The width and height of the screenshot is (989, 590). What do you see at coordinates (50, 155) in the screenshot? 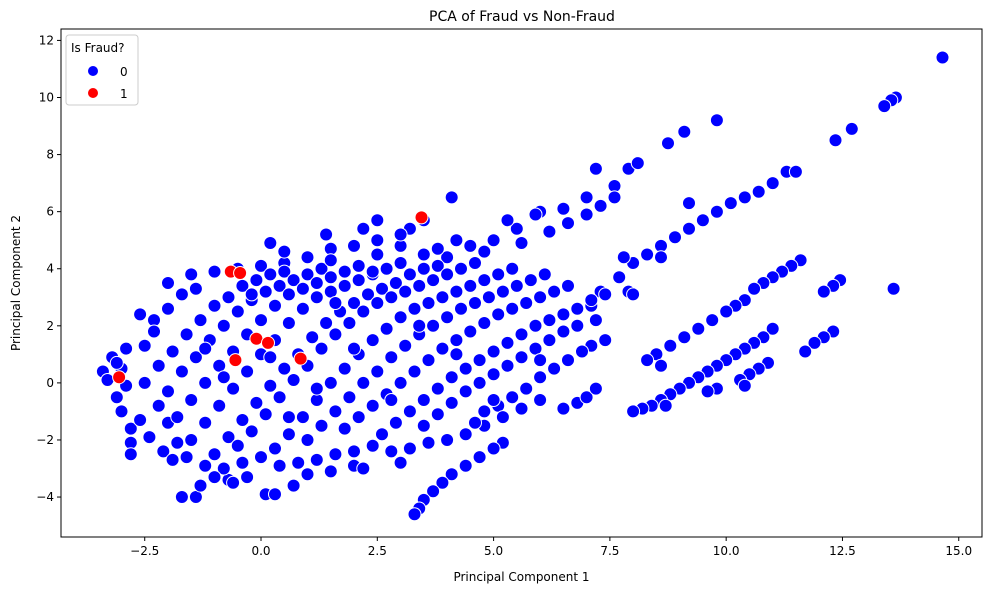
I see `y-tick-label-6: 8` at bounding box center [50, 155].